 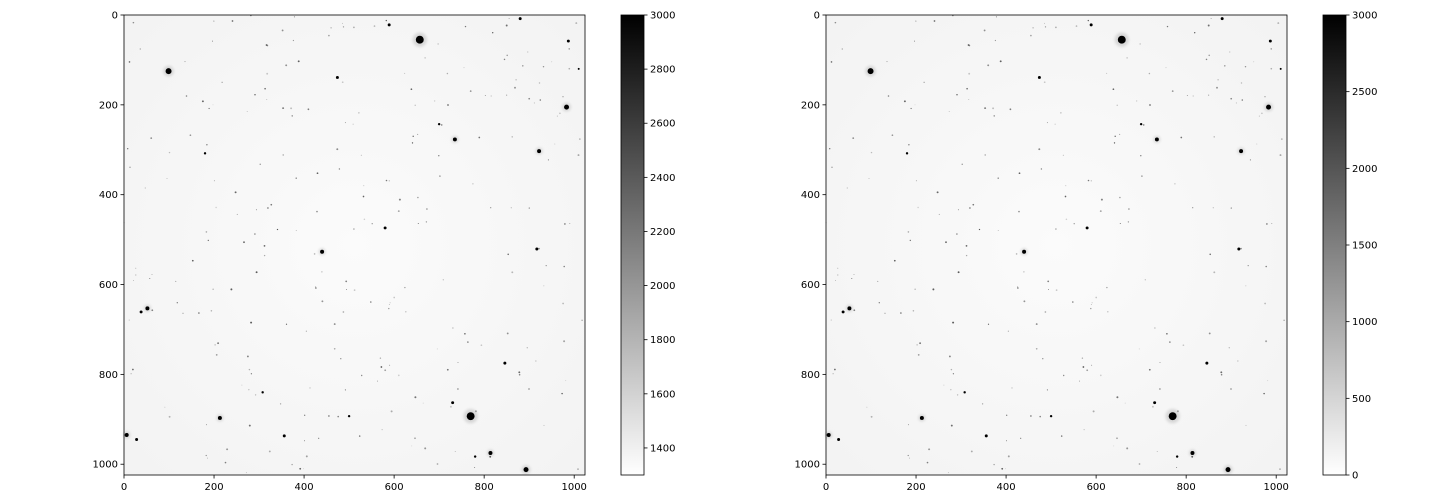 I want to click on colorbar-tick-label: 1600, so click(x=662, y=394).